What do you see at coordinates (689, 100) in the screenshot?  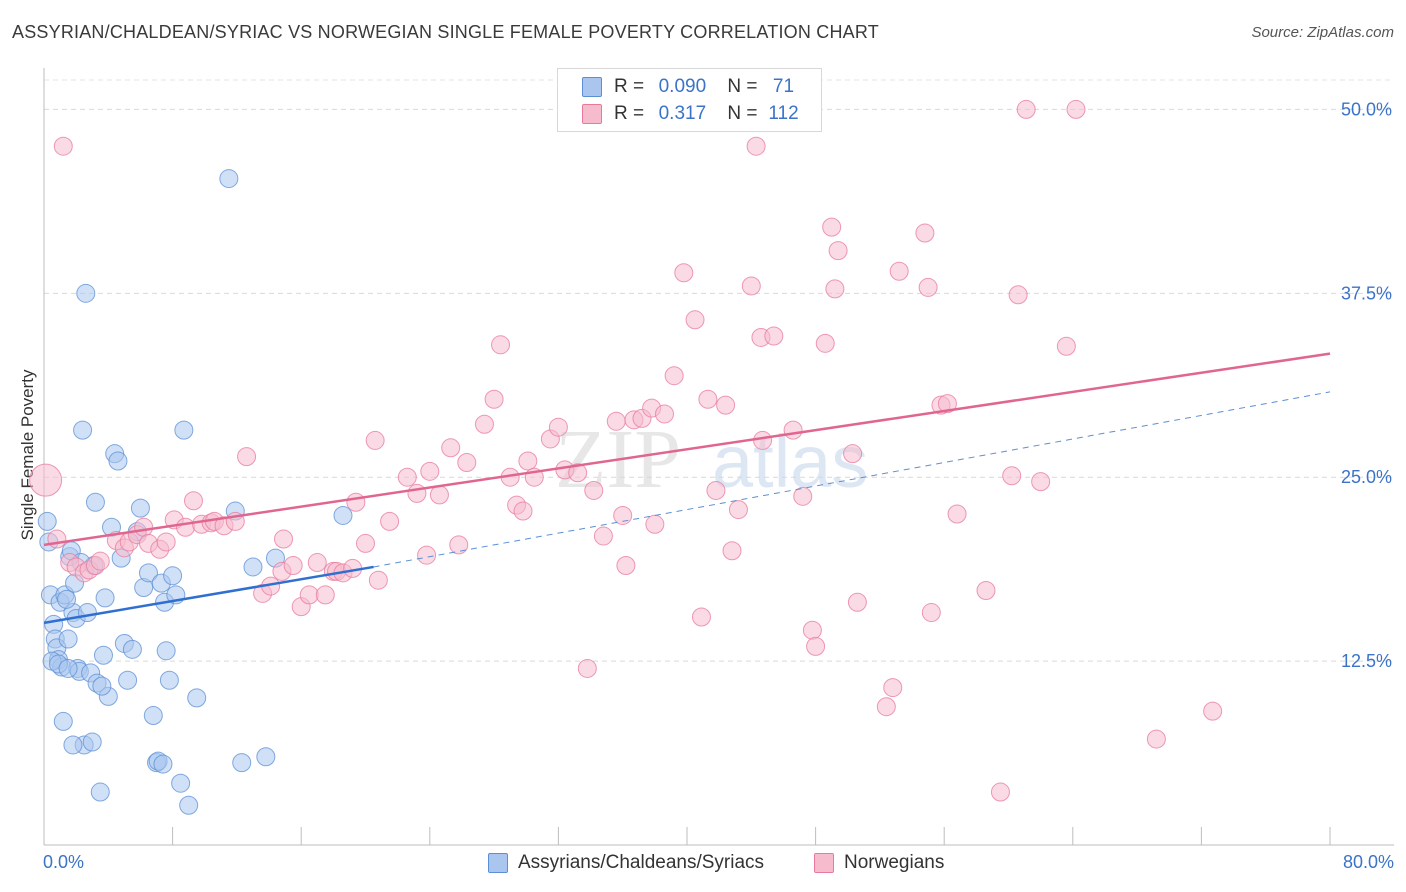 I see `correlation-legend: R = 0.090 N = 71 R = 0.317 N = 112` at bounding box center [689, 100].